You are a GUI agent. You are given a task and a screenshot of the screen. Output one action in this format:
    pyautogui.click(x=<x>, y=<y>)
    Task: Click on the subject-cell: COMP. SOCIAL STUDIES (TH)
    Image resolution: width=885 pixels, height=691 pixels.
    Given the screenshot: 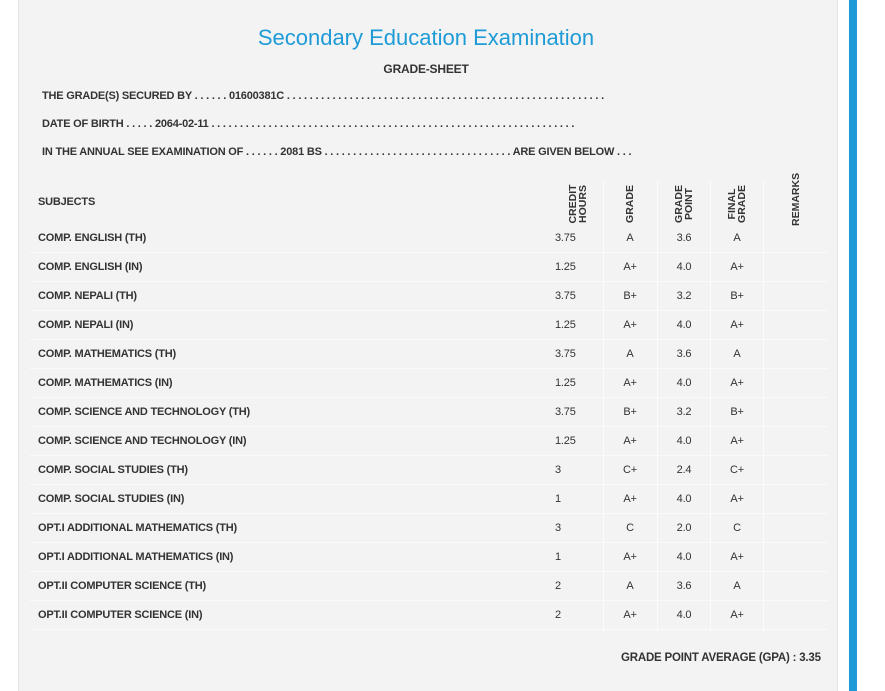 What is the action you would take?
    pyautogui.click(x=113, y=470)
    